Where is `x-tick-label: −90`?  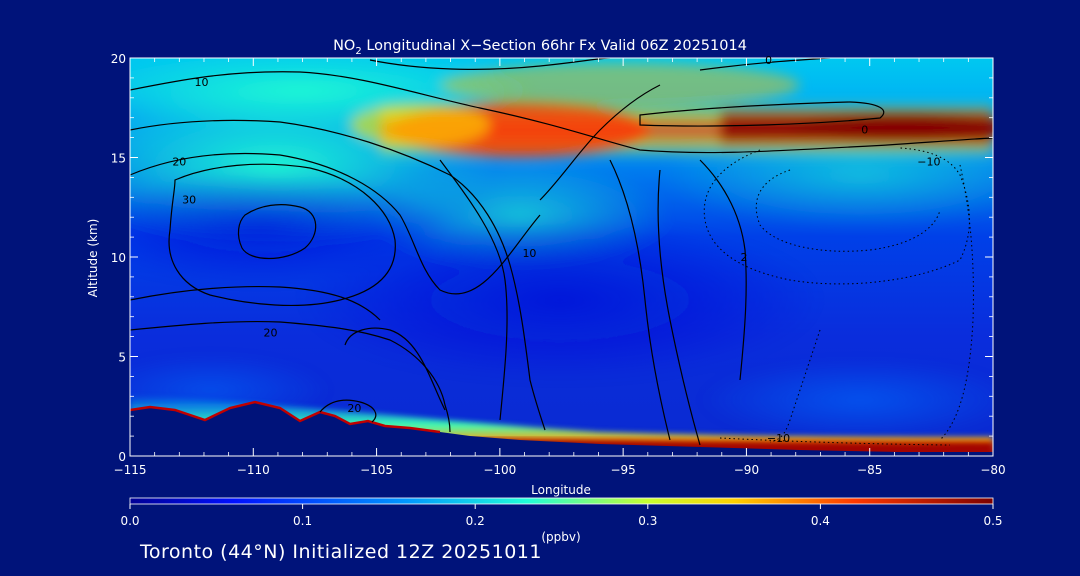 x-tick-label: −90 is located at coordinates (746, 470).